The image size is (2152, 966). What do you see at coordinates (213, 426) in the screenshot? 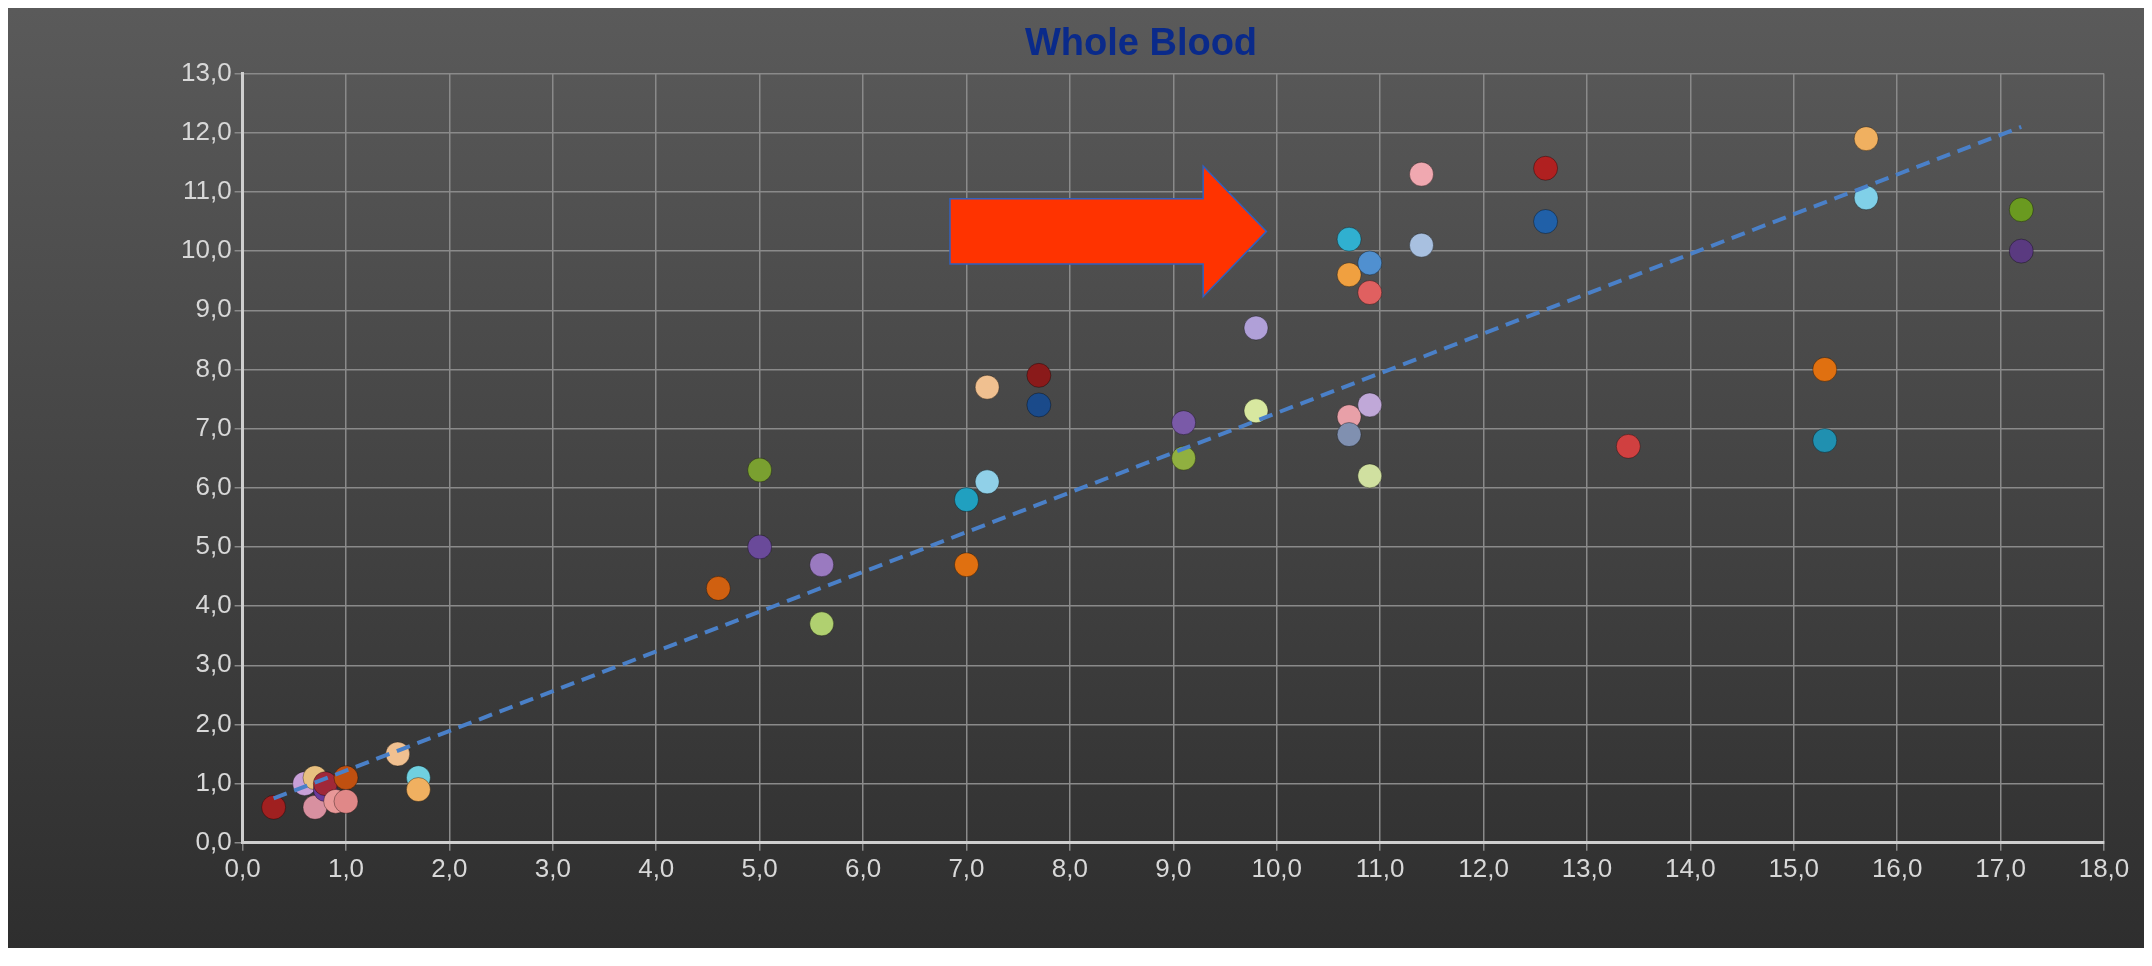
I see `y-tick-label: 7,0` at bounding box center [213, 426].